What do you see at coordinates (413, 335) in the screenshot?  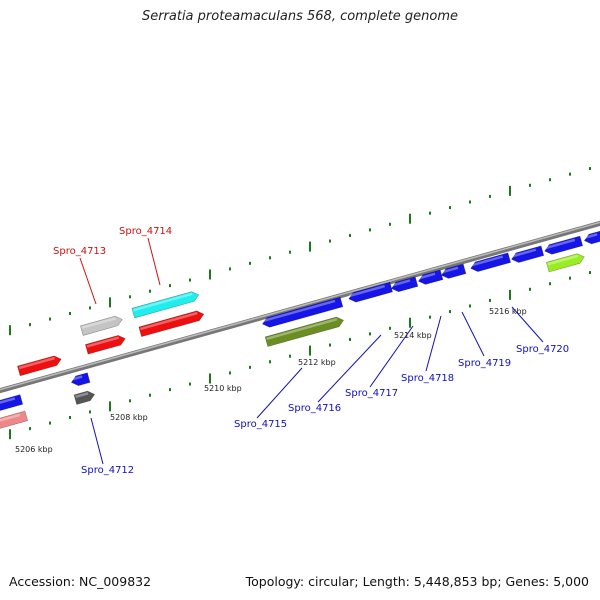 I see `scale-label-5214: 5214 kbp` at bounding box center [413, 335].